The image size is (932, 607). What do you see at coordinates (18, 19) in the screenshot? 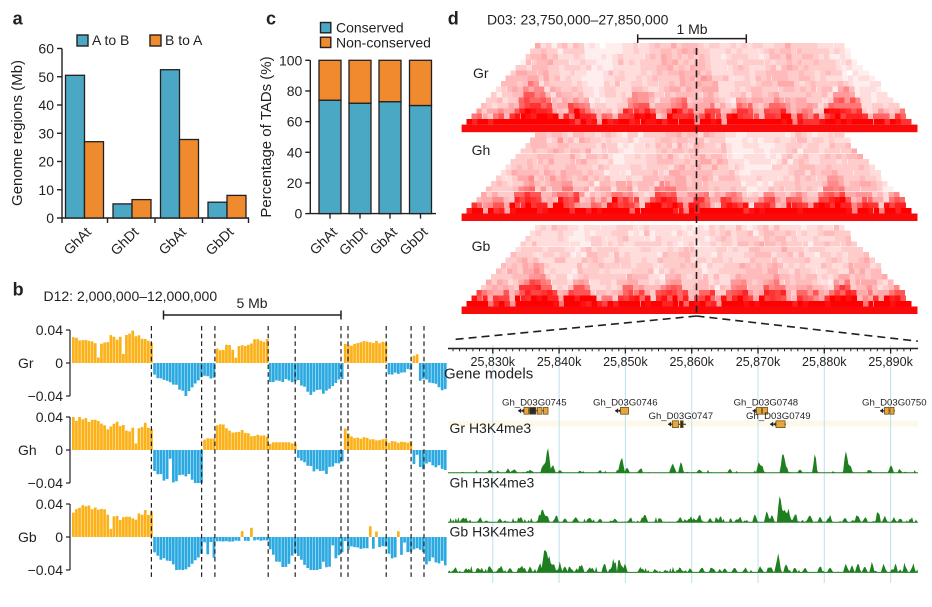
I see `svg-text: a` at bounding box center [18, 19].